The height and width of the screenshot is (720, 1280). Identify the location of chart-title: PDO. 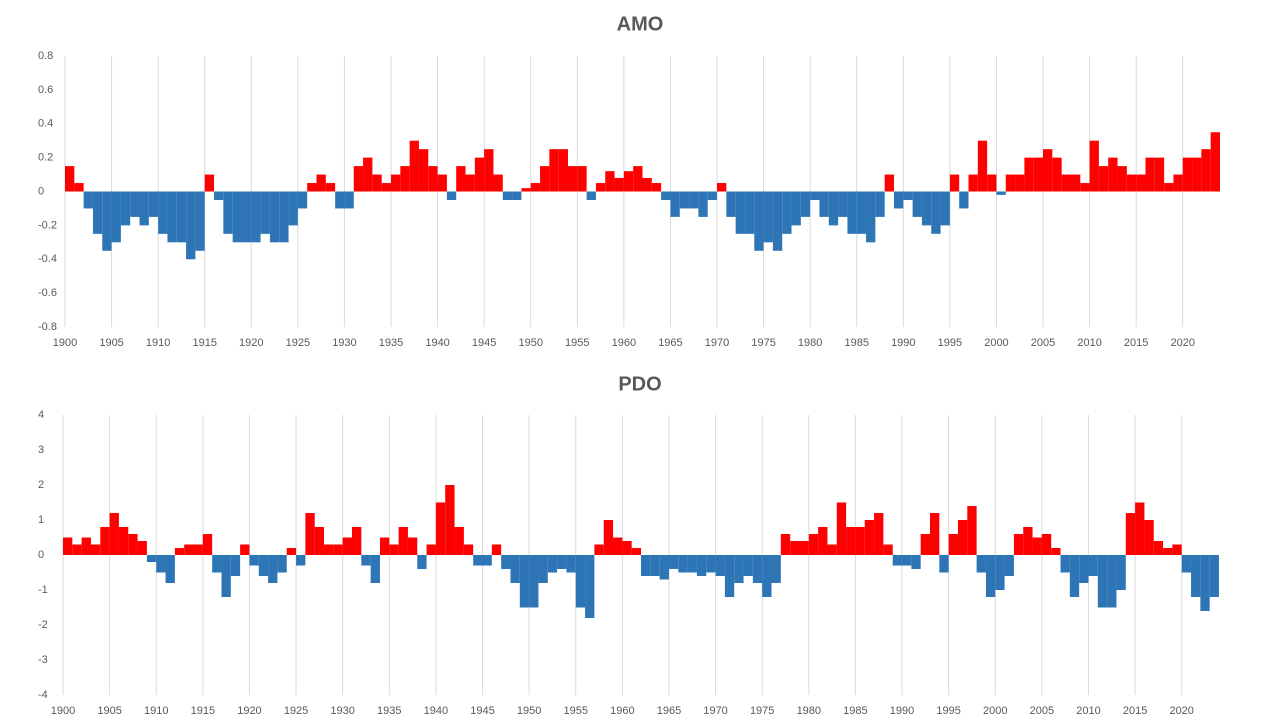
(639, 384).